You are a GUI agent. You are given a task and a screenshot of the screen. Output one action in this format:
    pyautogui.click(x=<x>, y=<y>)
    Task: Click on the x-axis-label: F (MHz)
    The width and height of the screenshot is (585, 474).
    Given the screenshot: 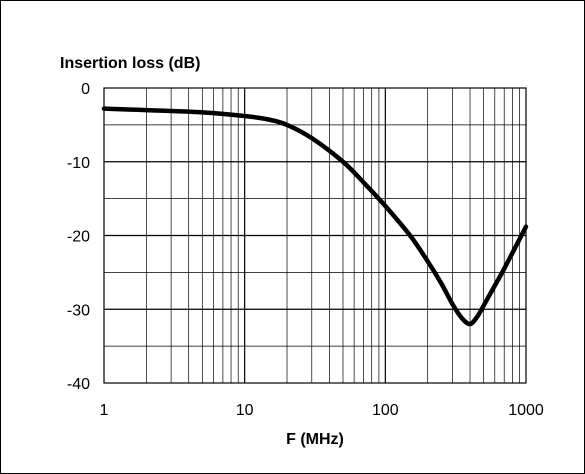 What is the action you would take?
    pyautogui.click(x=315, y=439)
    